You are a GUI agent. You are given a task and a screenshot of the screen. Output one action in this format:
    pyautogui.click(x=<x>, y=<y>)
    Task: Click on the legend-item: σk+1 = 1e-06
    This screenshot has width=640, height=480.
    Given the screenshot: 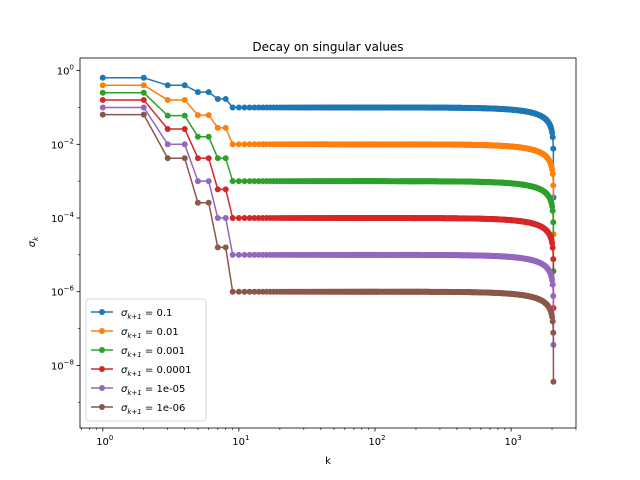 What is the action you would take?
    pyautogui.click(x=138, y=409)
    